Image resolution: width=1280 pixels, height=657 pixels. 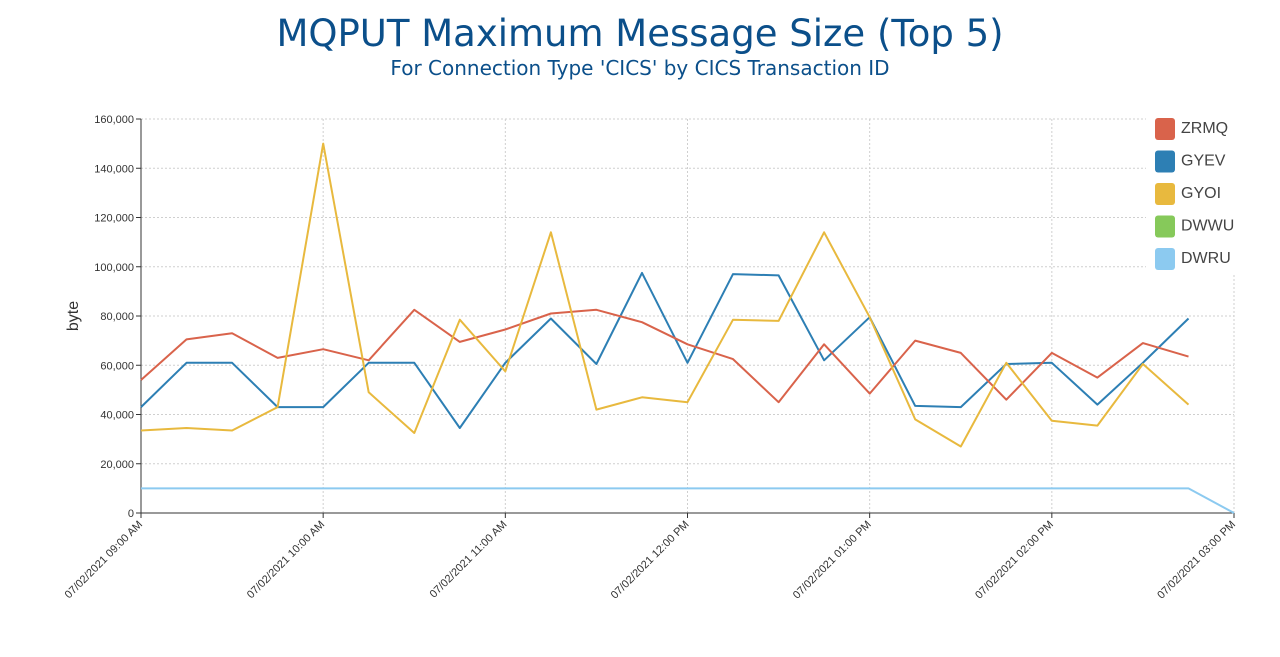 What do you see at coordinates (1165, 259) in the screenshot?
I see `legend-swatch-dwru` at bounding box center [1165, 259].